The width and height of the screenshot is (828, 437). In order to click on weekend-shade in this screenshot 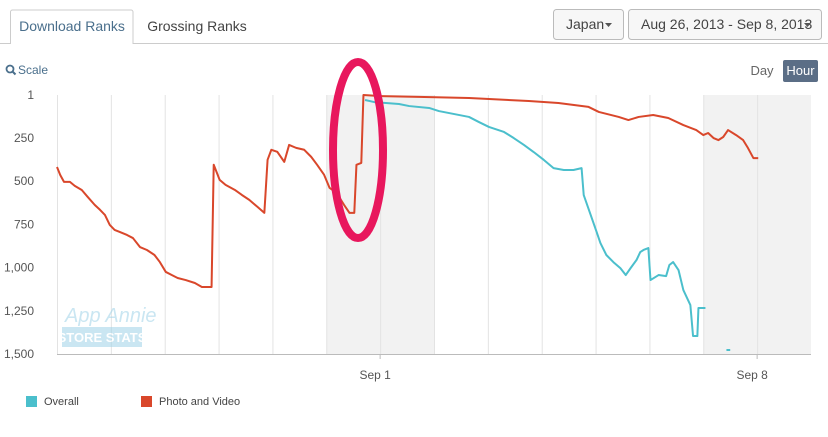, I will do `click(757, 224)`.